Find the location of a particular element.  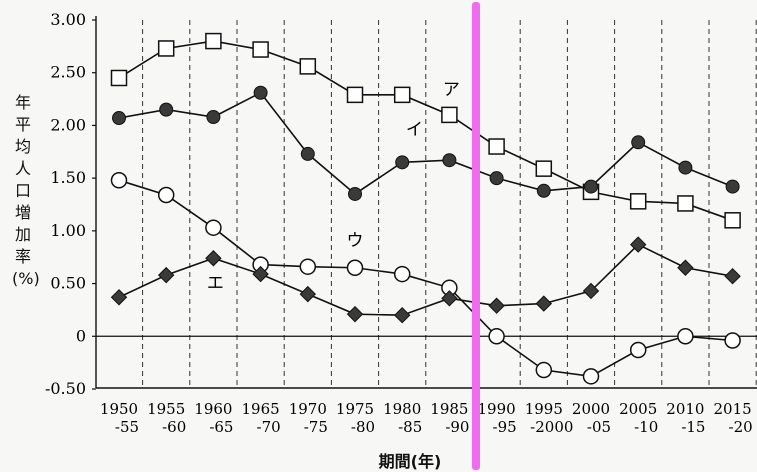

x-tick-label-end: -85 is located at coordinates (410, 427).